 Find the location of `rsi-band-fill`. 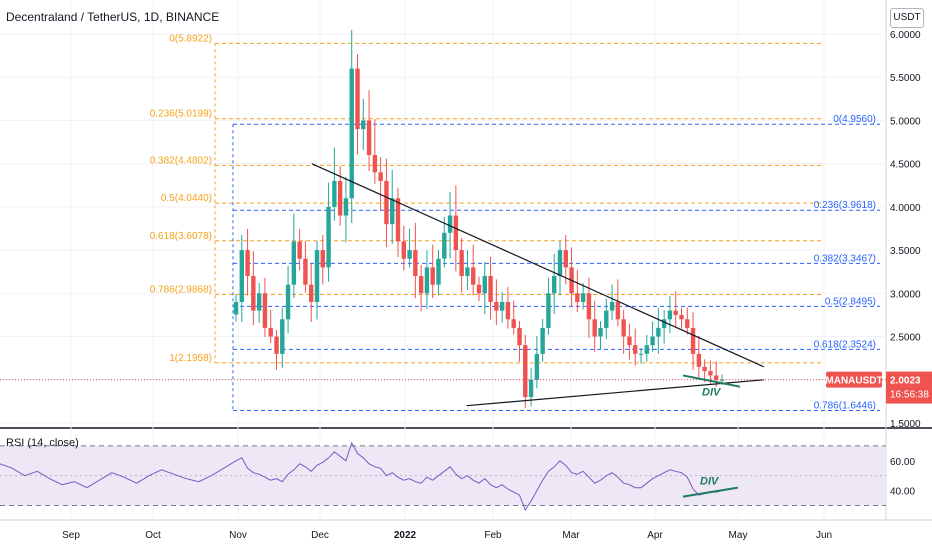

rsi-band-fill is located at coordinates (443, 475).